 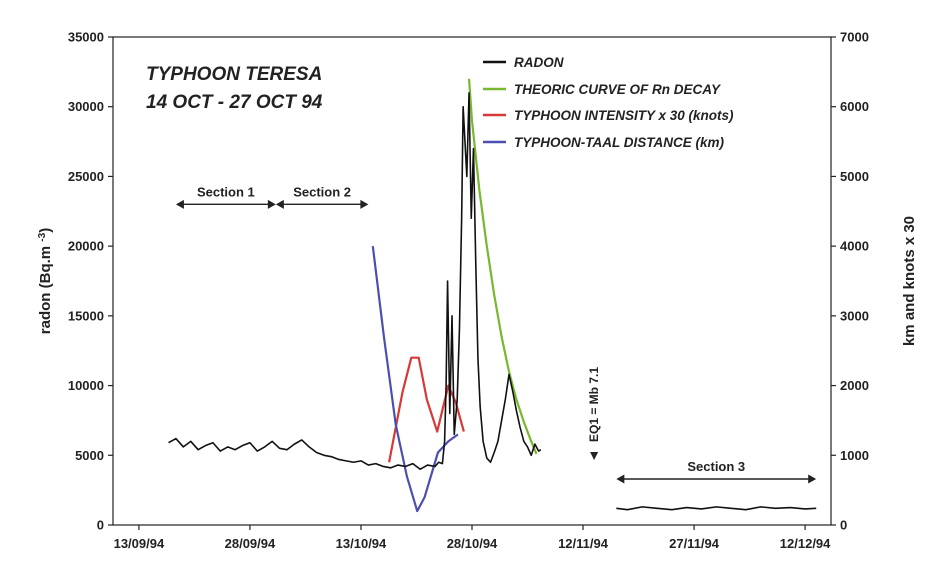 What do you see at coordinates (42, 236) in the screenshot?
I see `y-axis-title-exponent: -3` at bounding box center [42, 236].